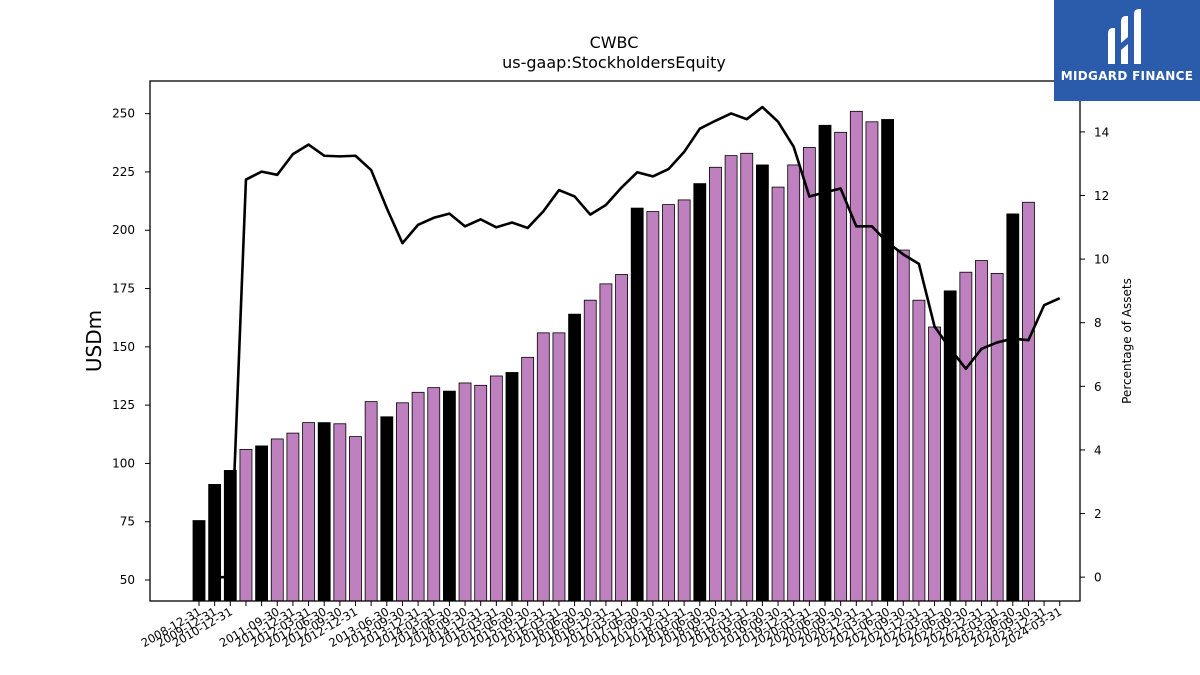 The height and width of the screenshot is (675, 1200). What do you see at coordinates (1098, 578) in the screenshot?
I see `y-right-tick-label: 0` at bounding box center [1098, 578].